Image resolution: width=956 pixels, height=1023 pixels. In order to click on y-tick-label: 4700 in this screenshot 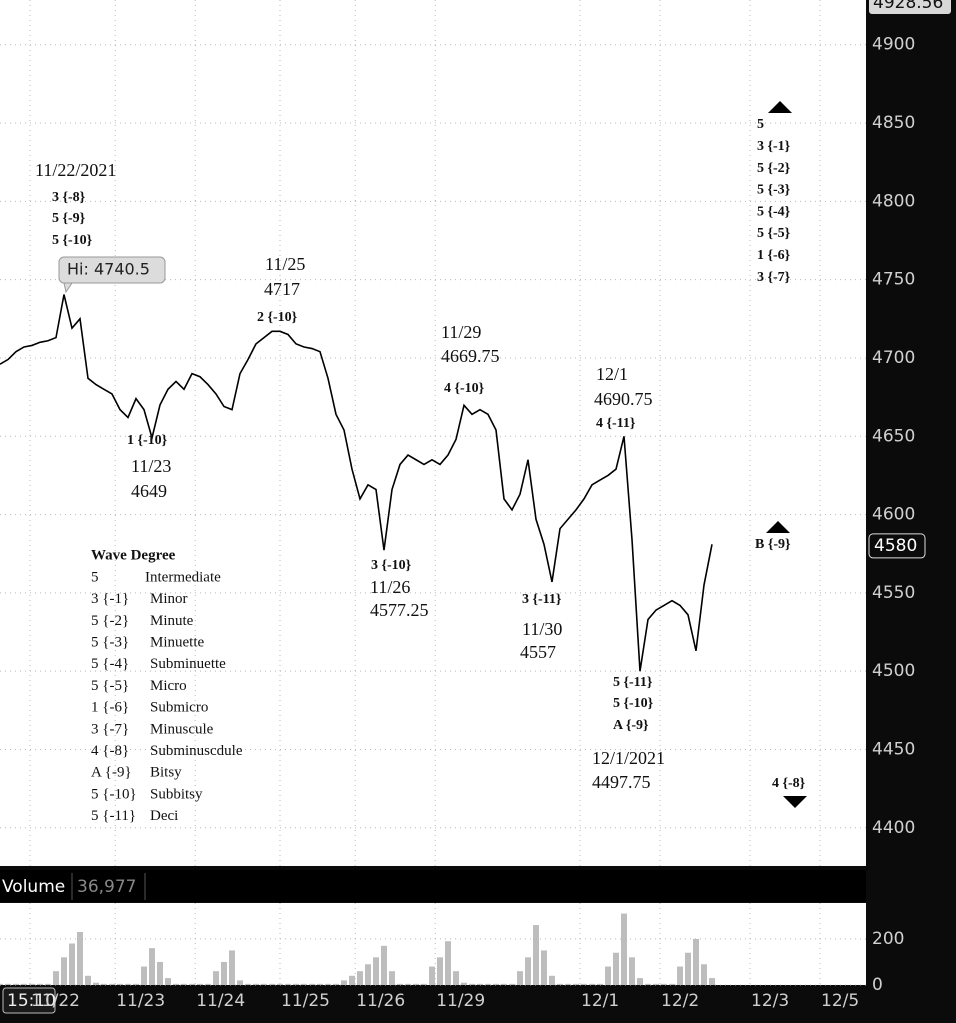, I will do `click(893, 358)`.